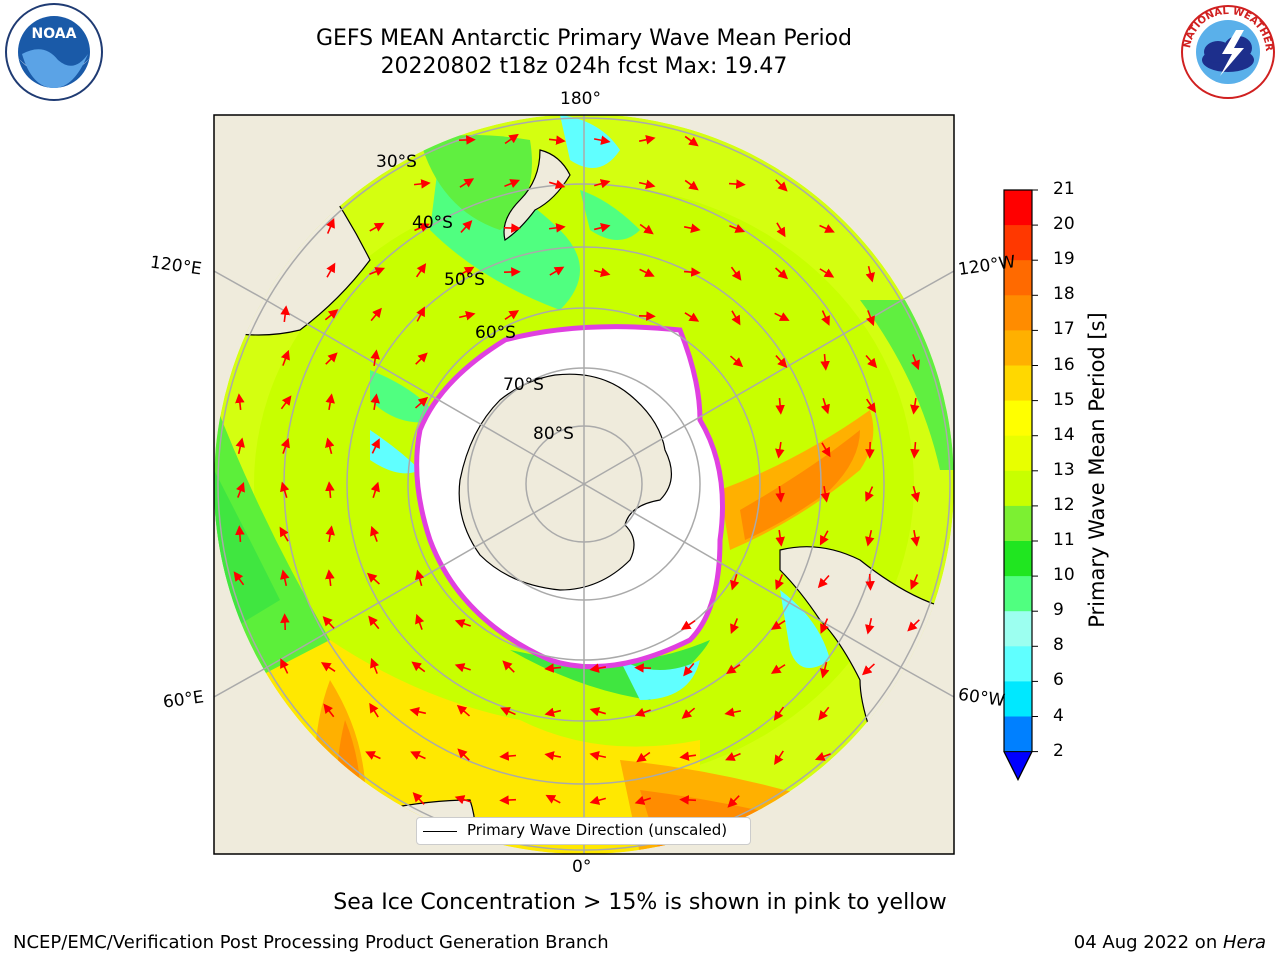 This screenshot has width=1280, height=960. What do you see at coordinates (1064, 364) in the screenshot?
I see `colorbar-tick-label: 16` at bounding box center [1064, 364].